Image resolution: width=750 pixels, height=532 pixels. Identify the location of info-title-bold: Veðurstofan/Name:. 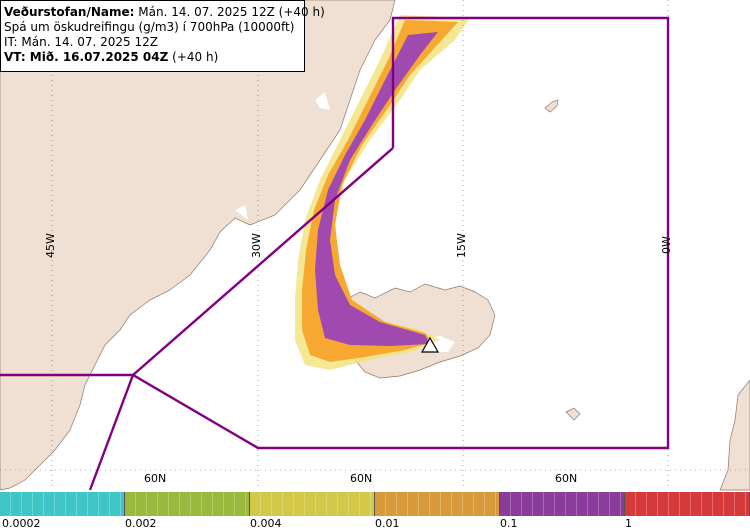
(69, 12).